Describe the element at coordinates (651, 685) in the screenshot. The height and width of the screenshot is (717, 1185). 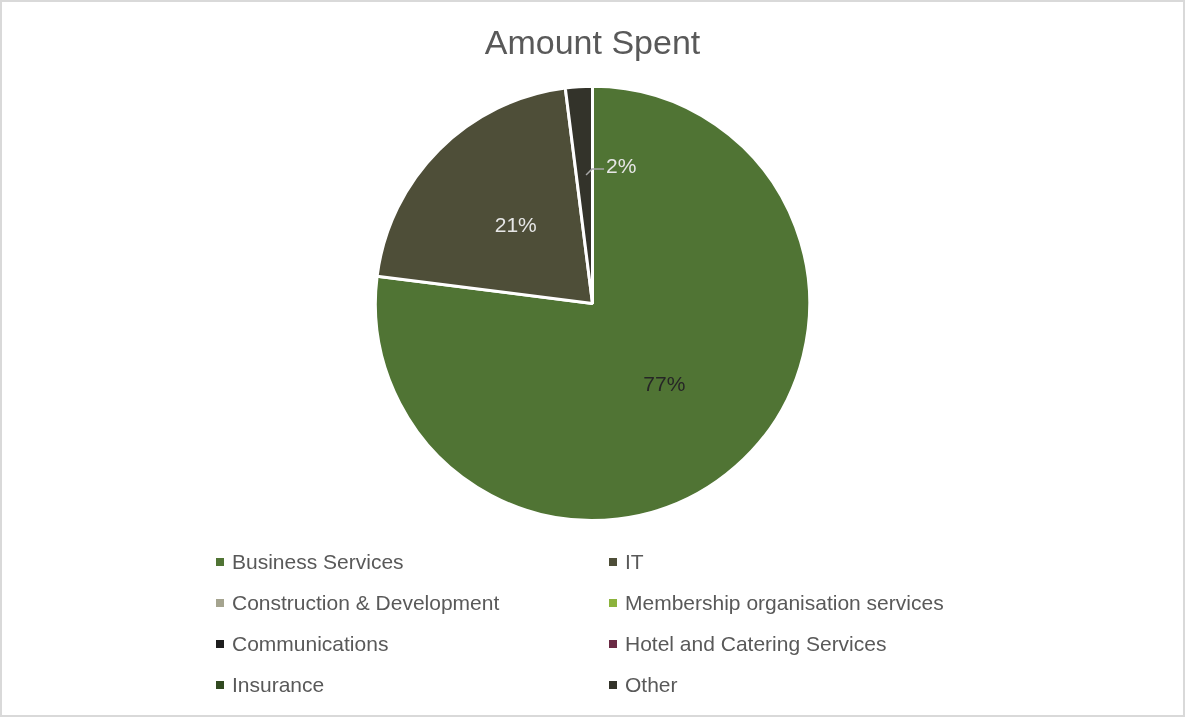
I see `legend-label: Other` at that location.